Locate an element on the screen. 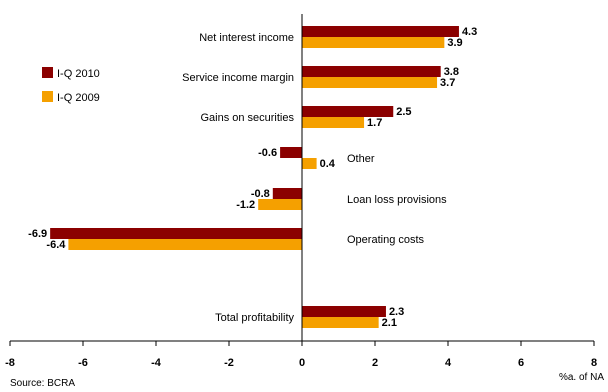 The height and width of the screenshot is (392, 608). data-label: 3.7 is located at coordinates (447, 83).